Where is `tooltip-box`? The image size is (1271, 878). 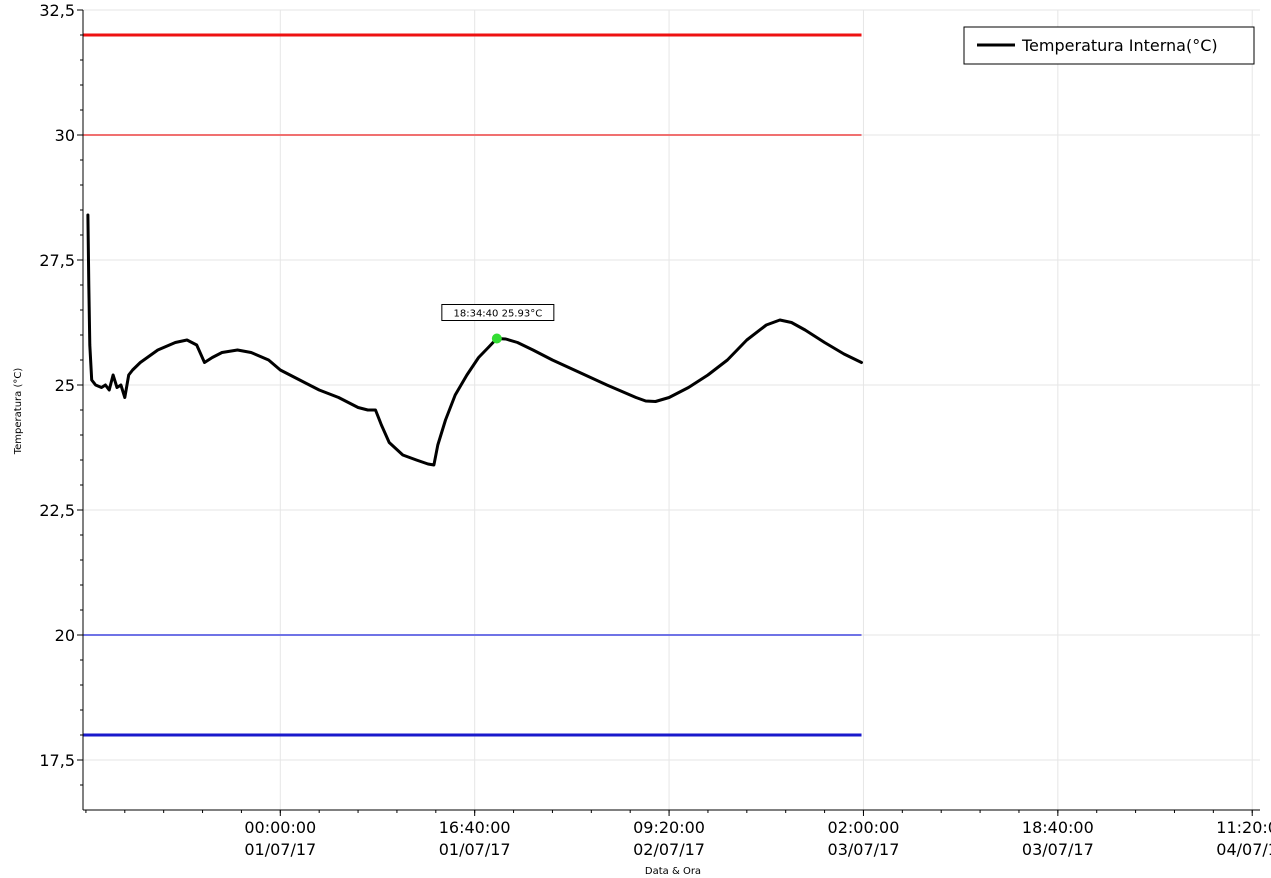 tooltip-box is located at coordinates (498, 312).